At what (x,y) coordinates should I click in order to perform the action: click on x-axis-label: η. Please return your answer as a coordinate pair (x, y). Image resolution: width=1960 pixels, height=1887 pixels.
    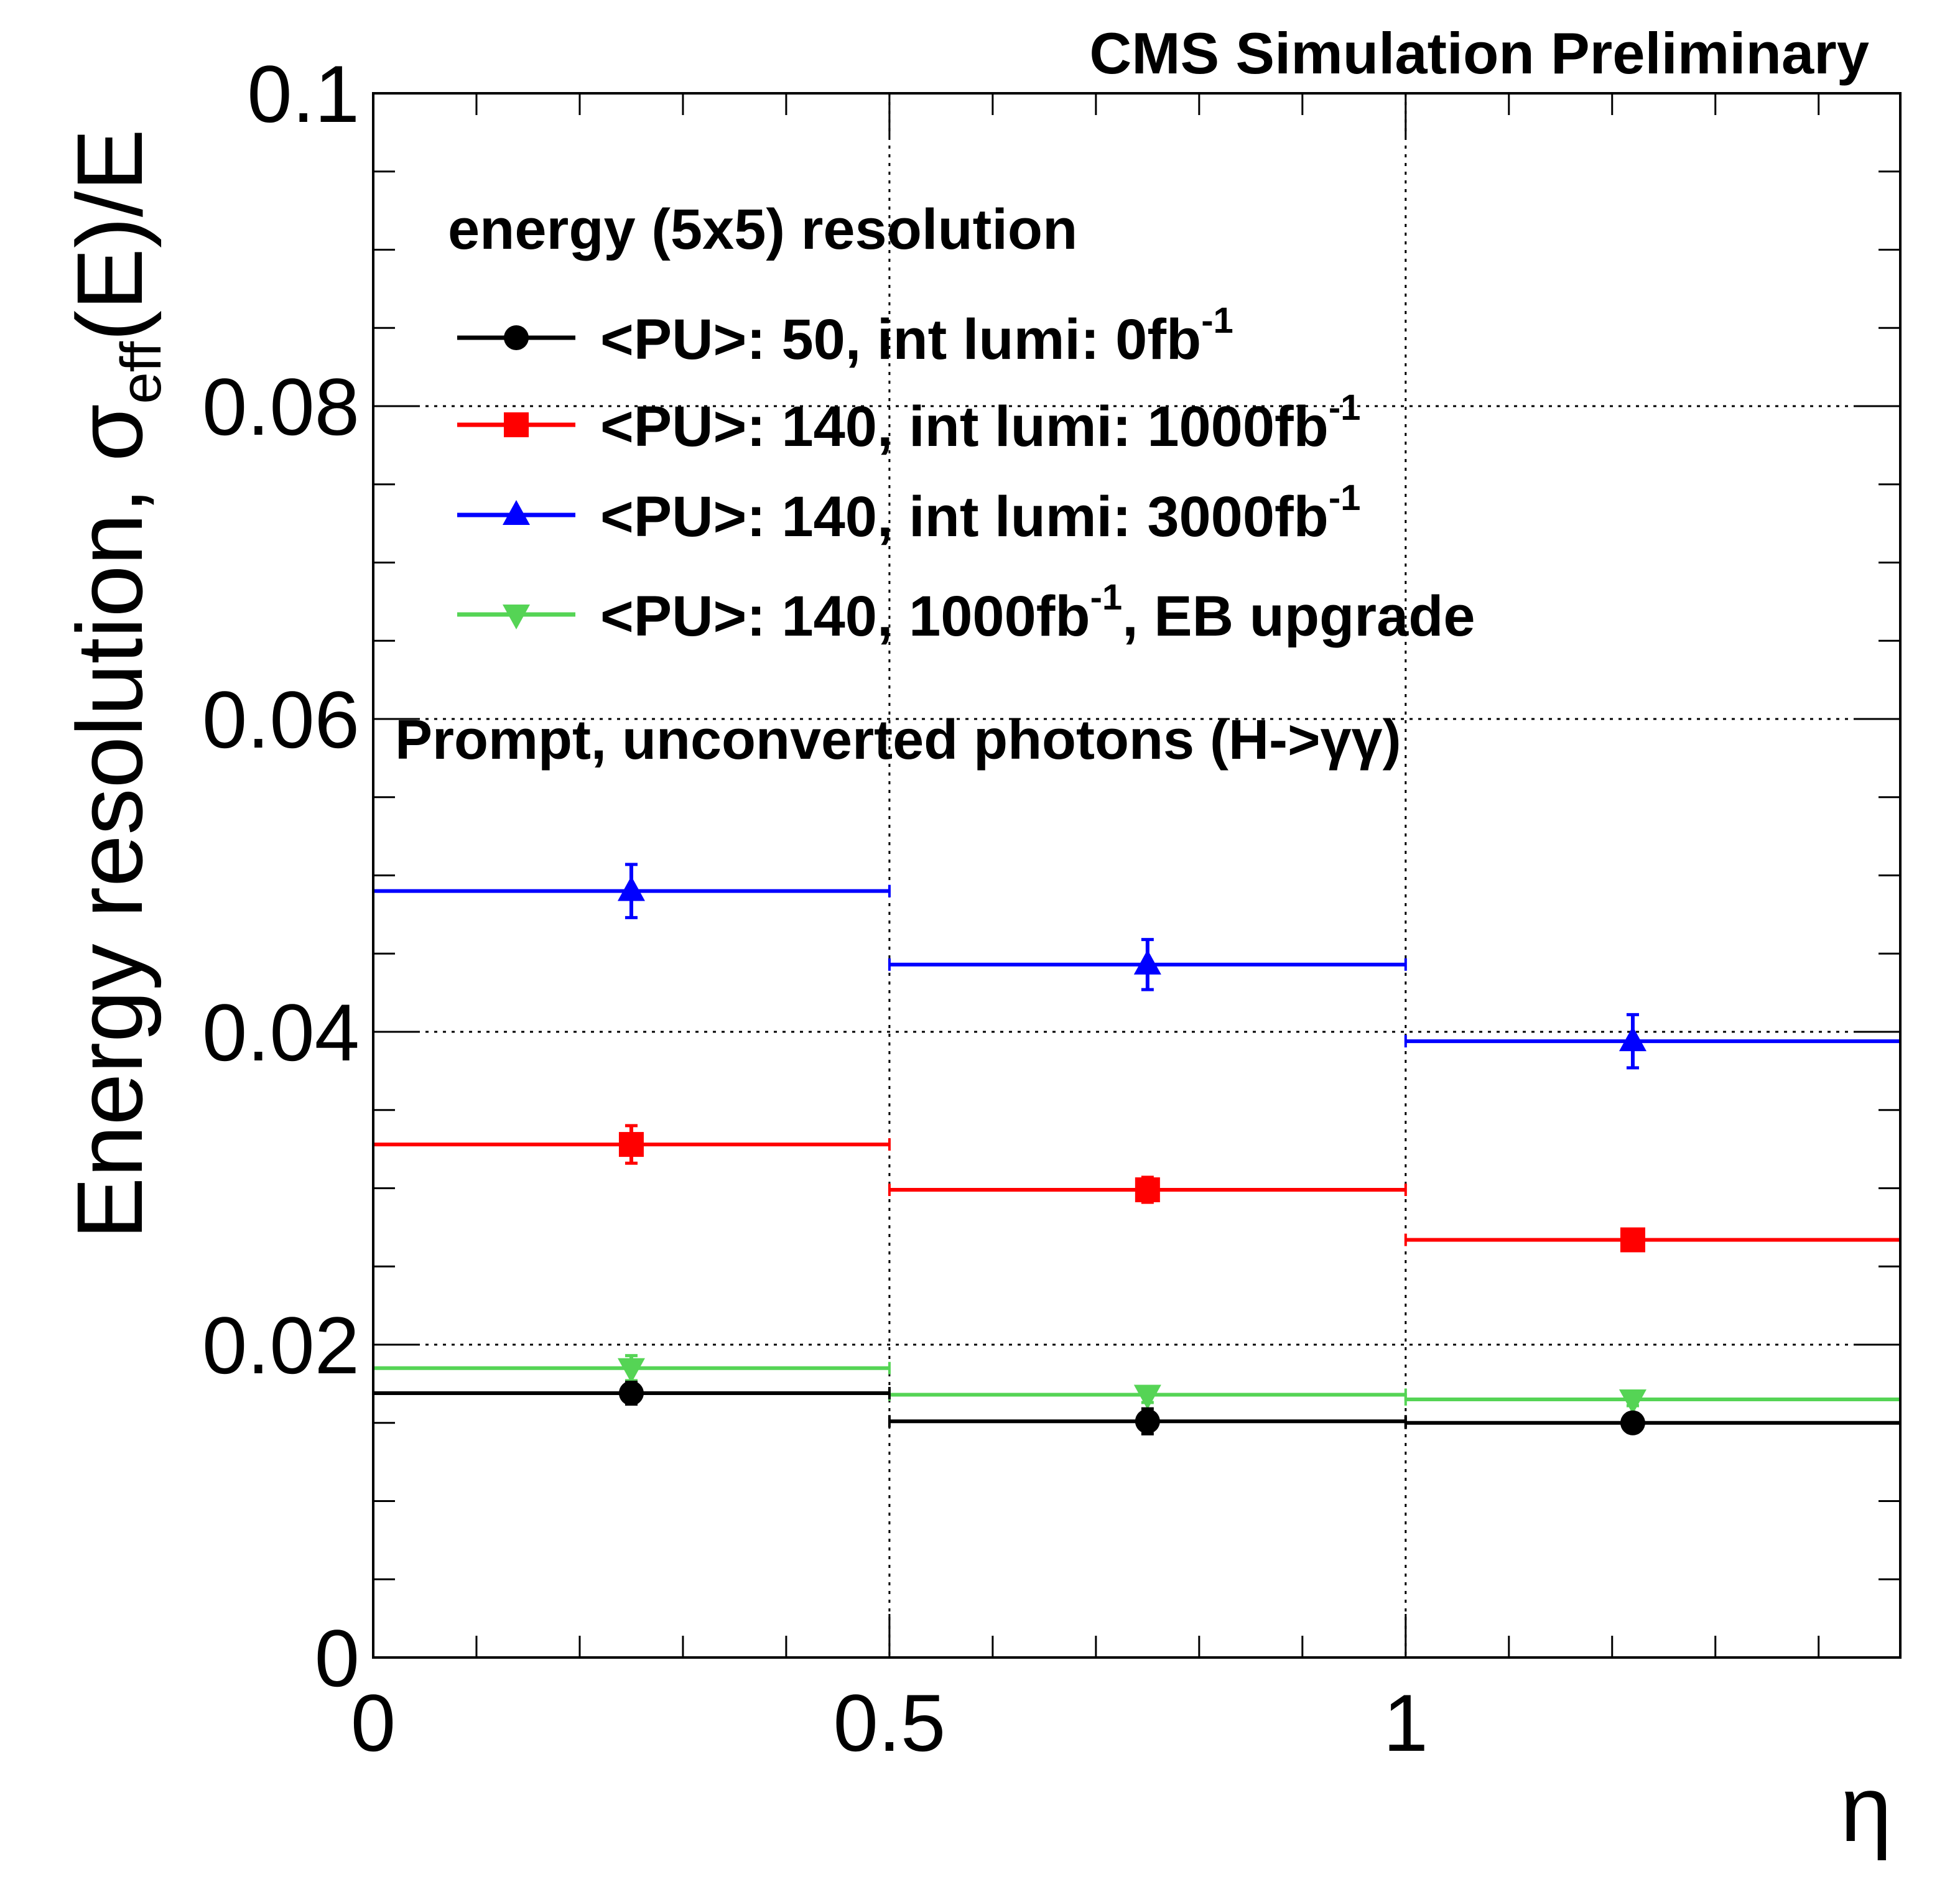
    Looking at the image, I should click on (1866, 1809).